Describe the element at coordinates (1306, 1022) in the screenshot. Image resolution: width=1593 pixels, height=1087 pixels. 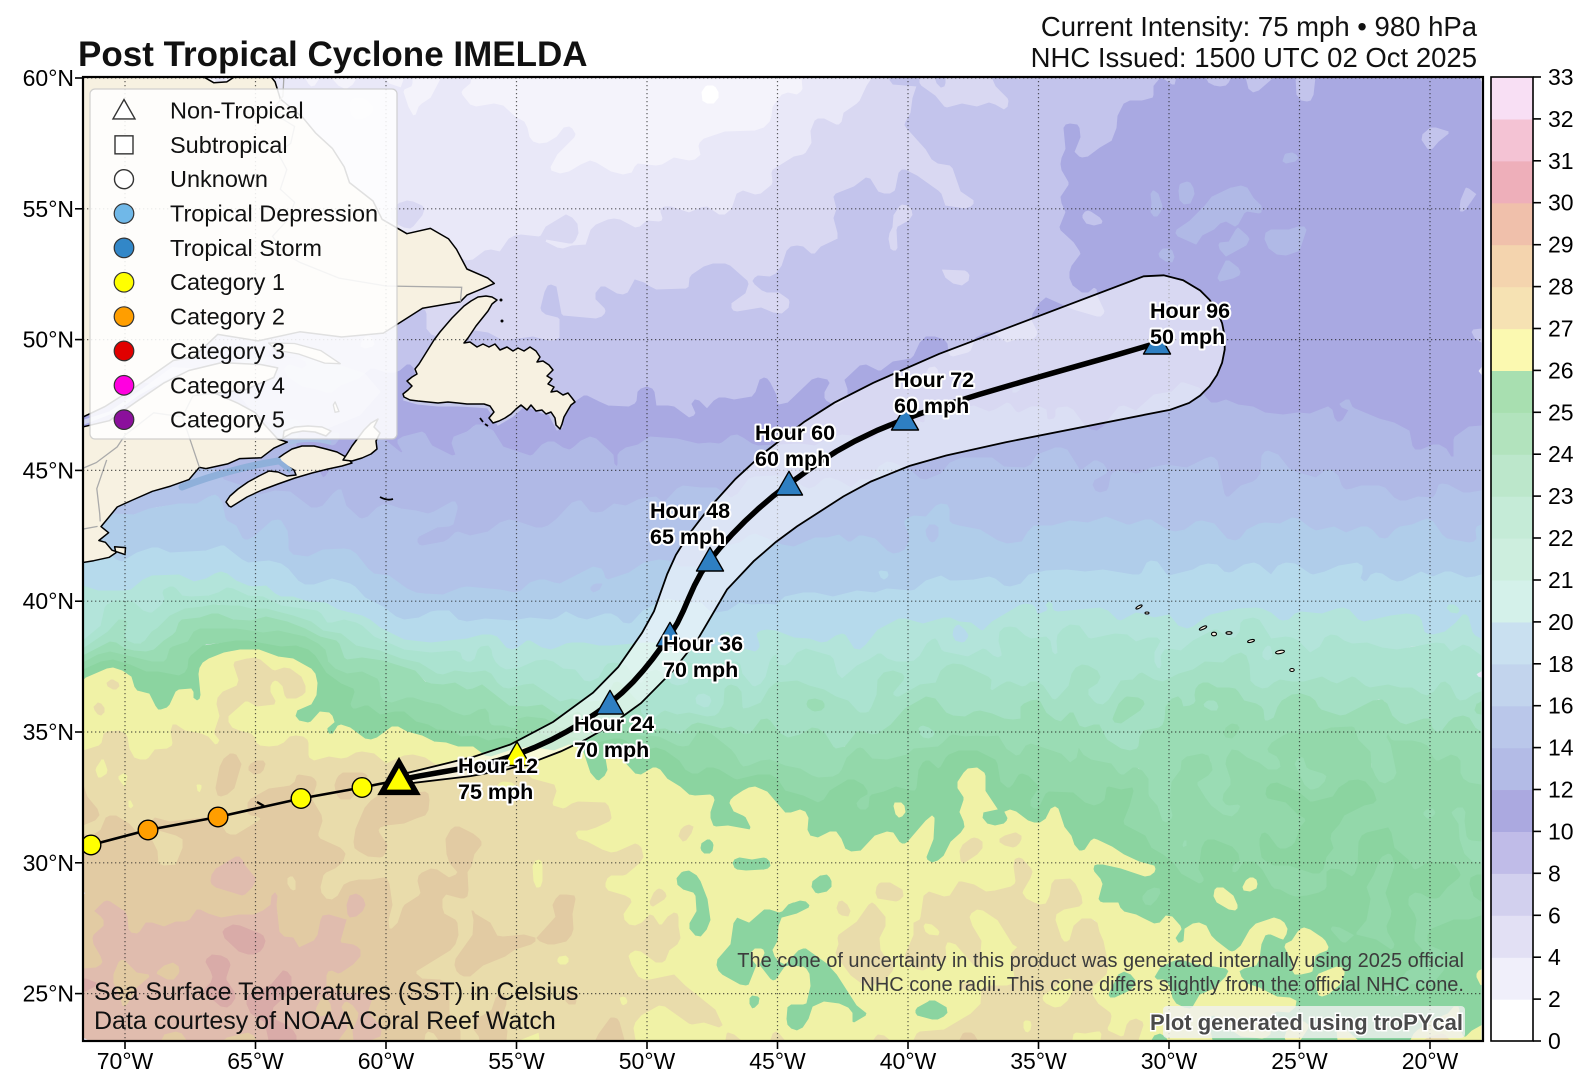
I see `svg-text: Plot generated using troPYcal` at that location.